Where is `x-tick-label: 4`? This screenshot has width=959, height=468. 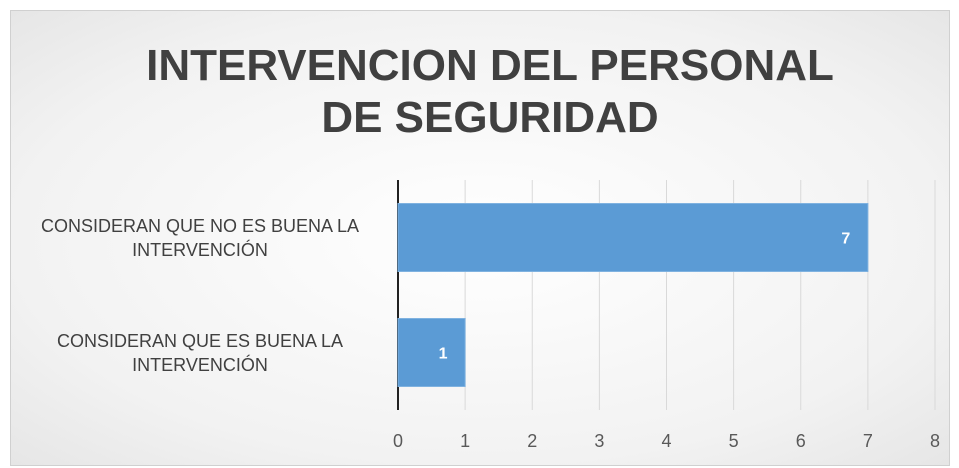
x-tick-label: 4 is located at coordinates (666, 441).